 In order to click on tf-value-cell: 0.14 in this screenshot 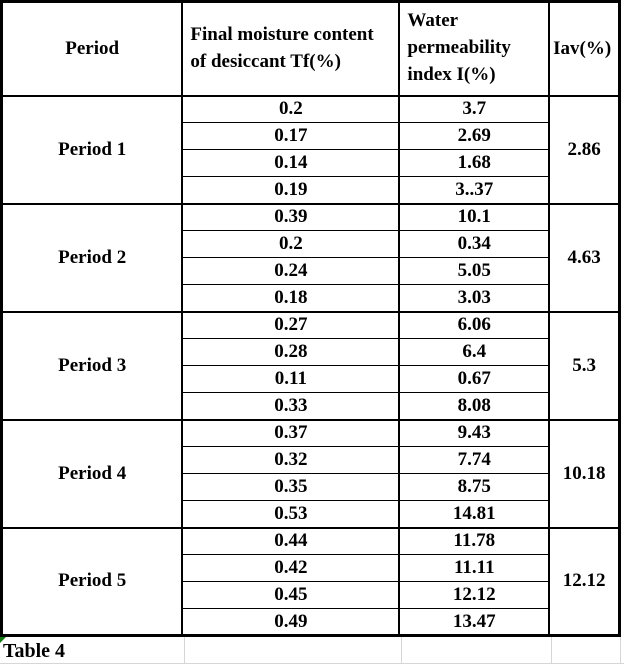, I will do `click(291, 163)`.